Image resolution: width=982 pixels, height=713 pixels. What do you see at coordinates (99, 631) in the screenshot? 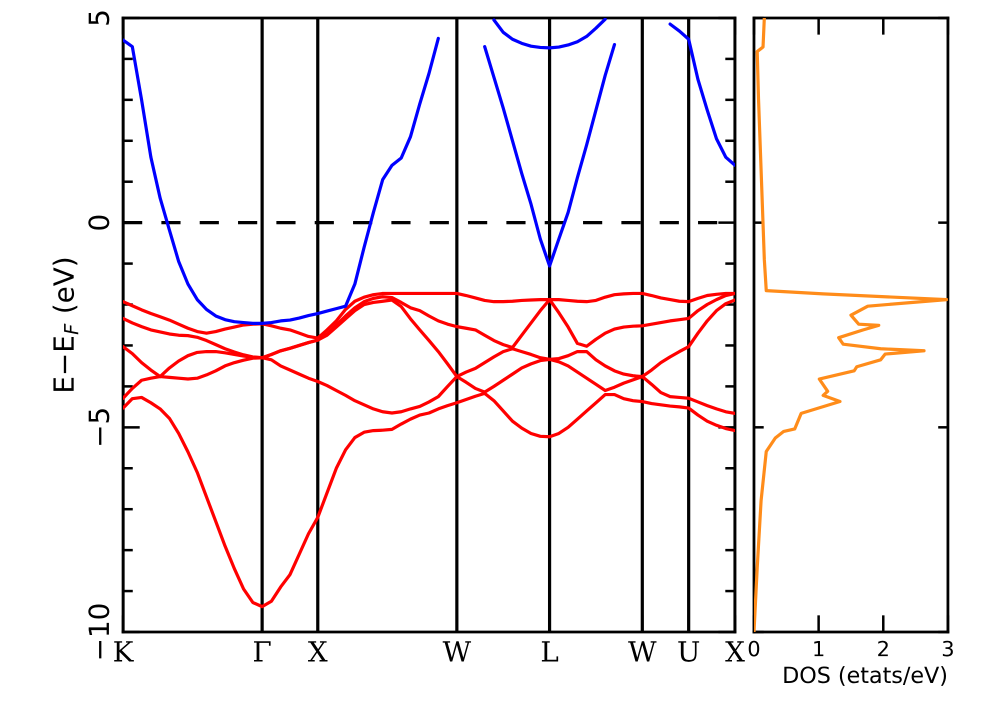
I see `y-tick-label: −10` at bounding box center [99, 631].